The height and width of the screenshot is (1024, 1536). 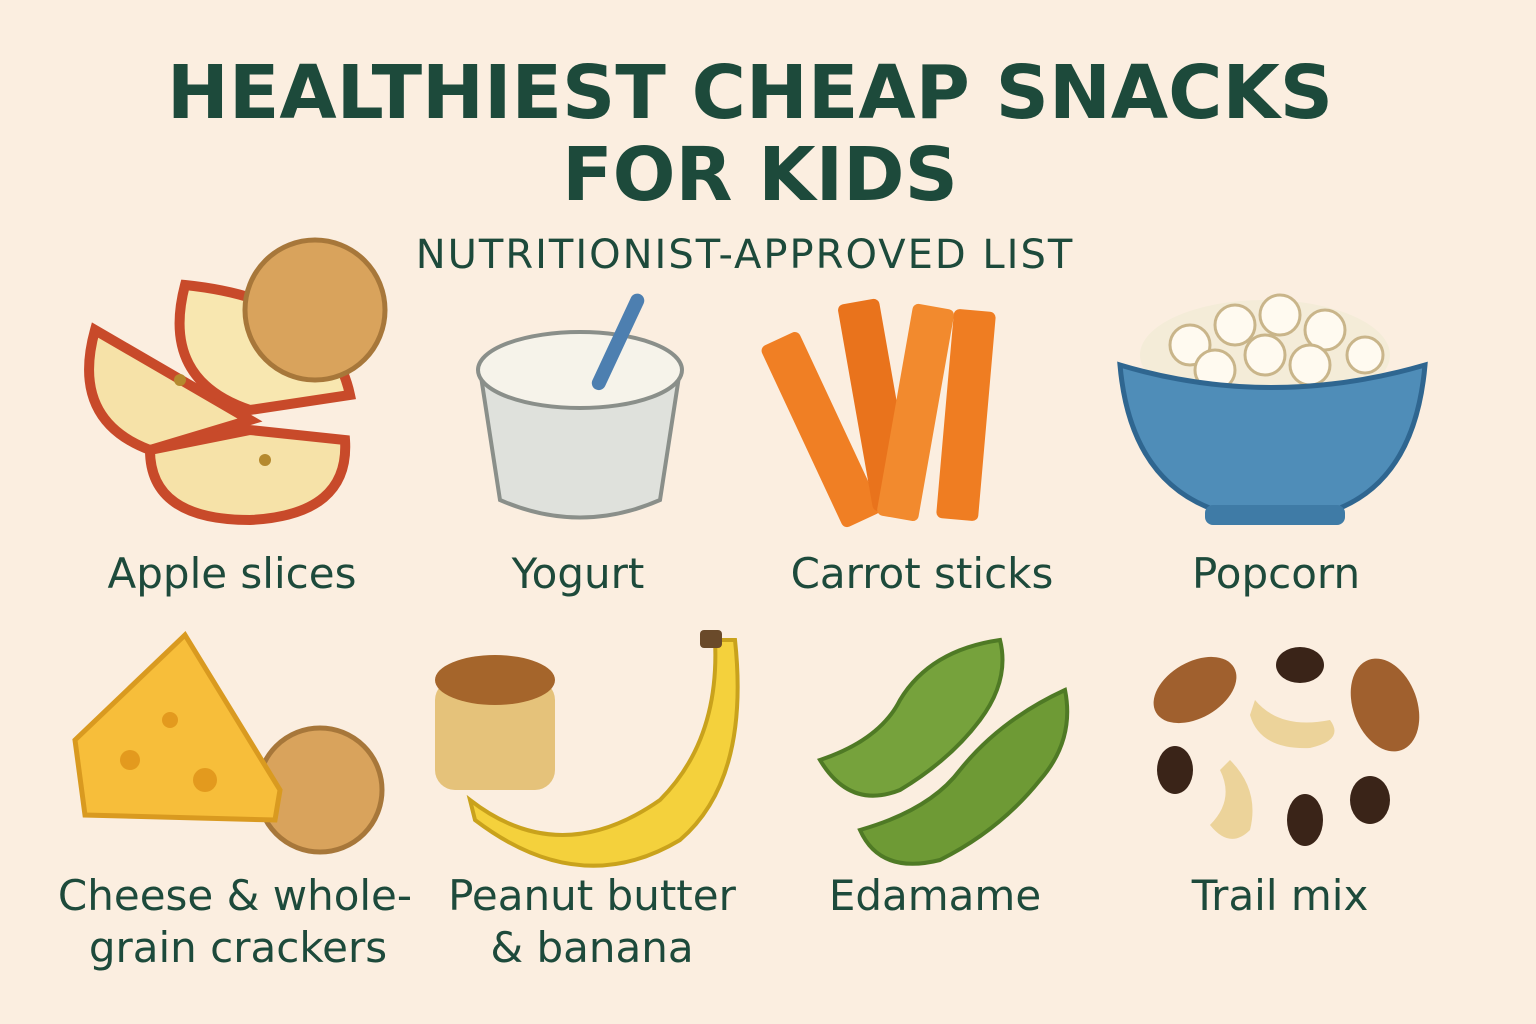 I want to click on item-label: Peanut butter, so click(x=592, y=895).